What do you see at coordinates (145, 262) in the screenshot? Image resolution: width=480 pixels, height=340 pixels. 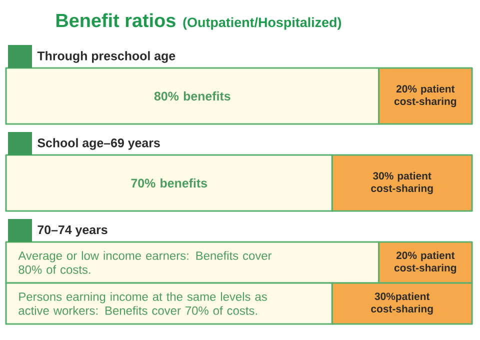 I see `data-label: Average or low income earners: Benefits cover 80% of costs.` at bounding box center [145, 262].